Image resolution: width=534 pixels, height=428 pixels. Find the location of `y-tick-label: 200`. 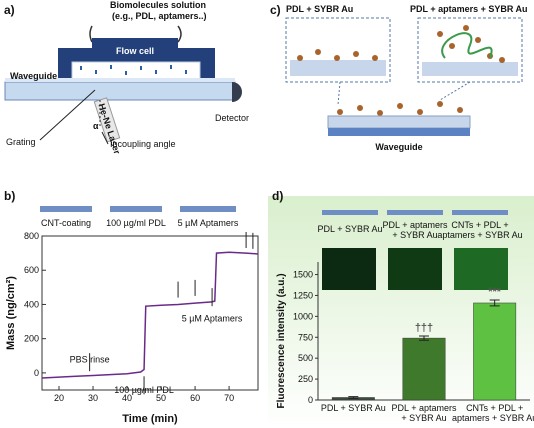

y-tick-label: 200 is located at coordinates (31, 339).